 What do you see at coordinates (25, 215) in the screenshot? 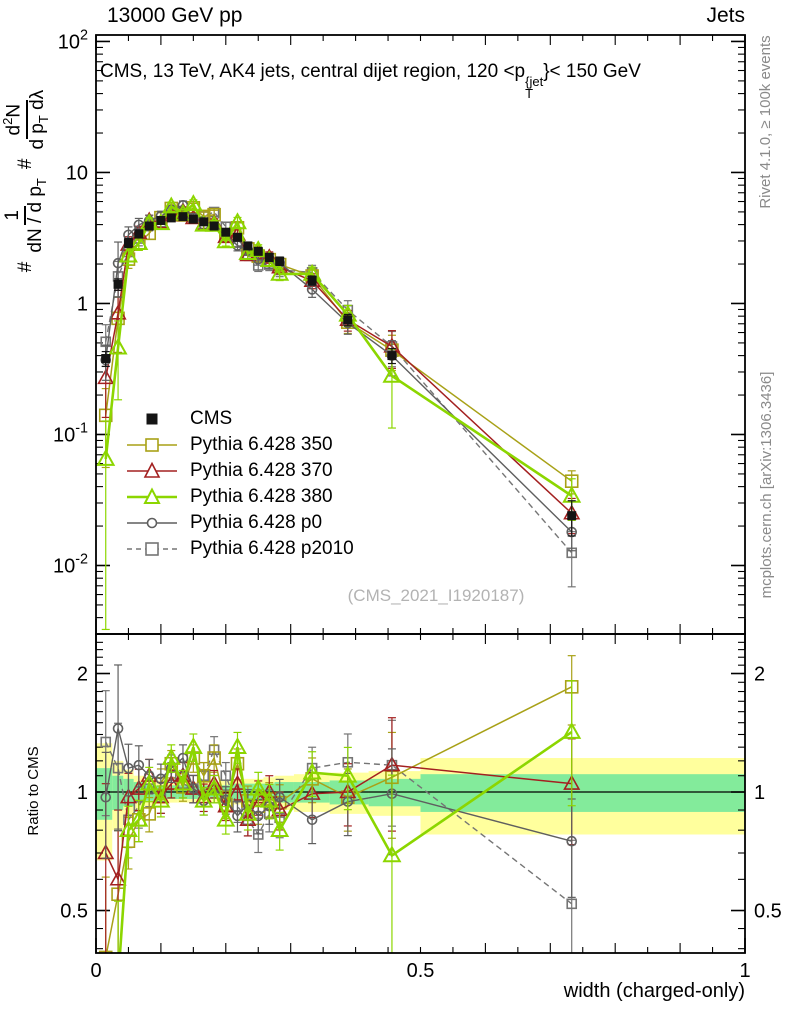
I see `y-axis-fraction-1: 1 dN / d pT` at bounding box center [25, 215].